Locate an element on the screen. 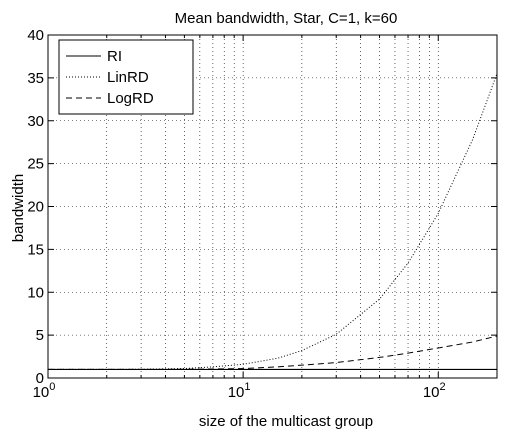  y-tick-label: 30 is located at coordinates (35, 121).